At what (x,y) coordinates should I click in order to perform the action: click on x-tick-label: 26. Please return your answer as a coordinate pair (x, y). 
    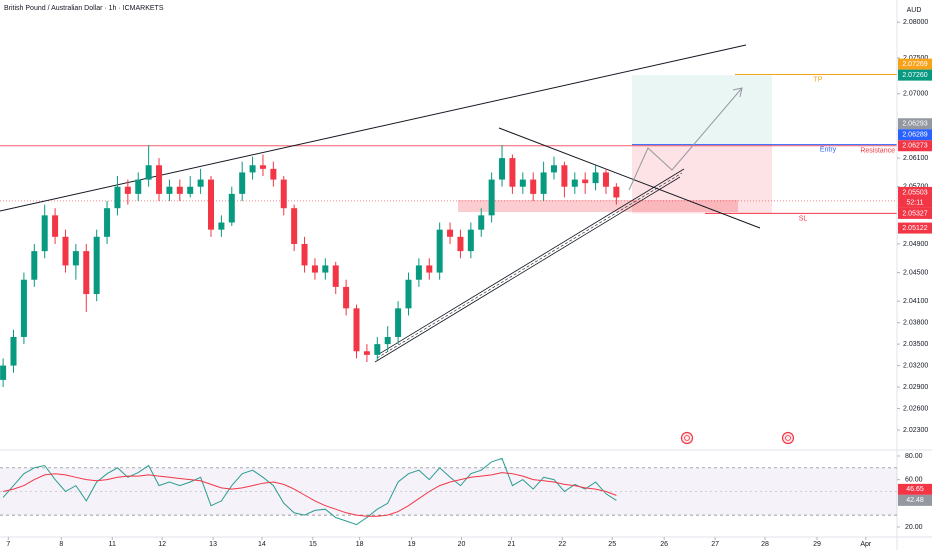
    Looking at the image, I should click on (664, 544).